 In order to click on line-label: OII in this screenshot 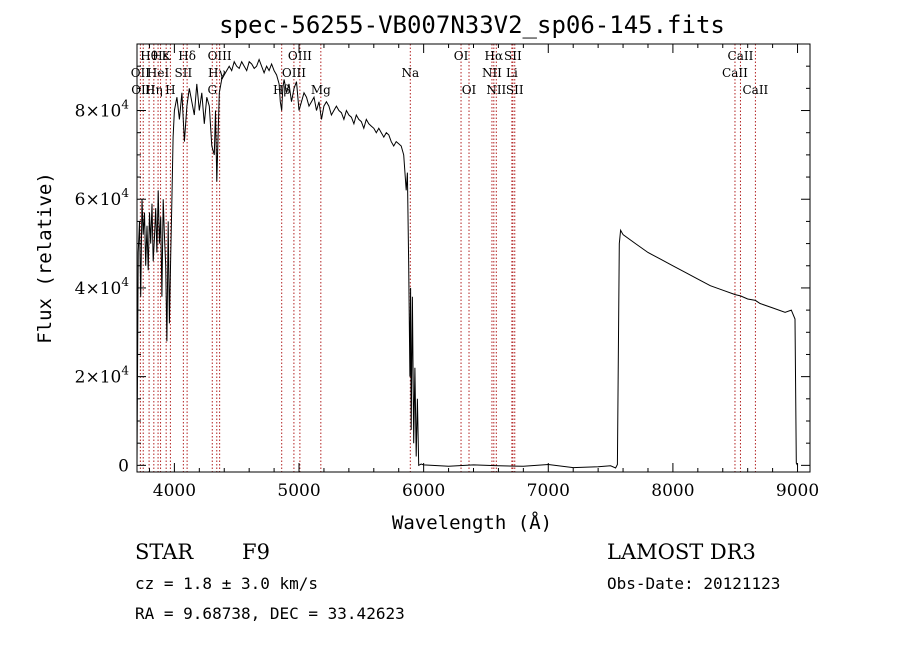, I will do `click(141, 73)`.